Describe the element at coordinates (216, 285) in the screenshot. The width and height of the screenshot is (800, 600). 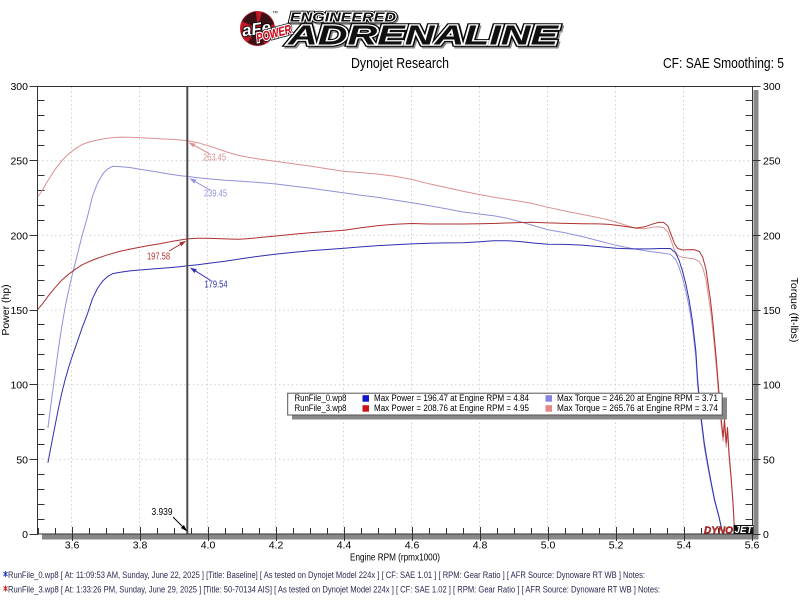
I see `svg-text: 179.54` at that location.